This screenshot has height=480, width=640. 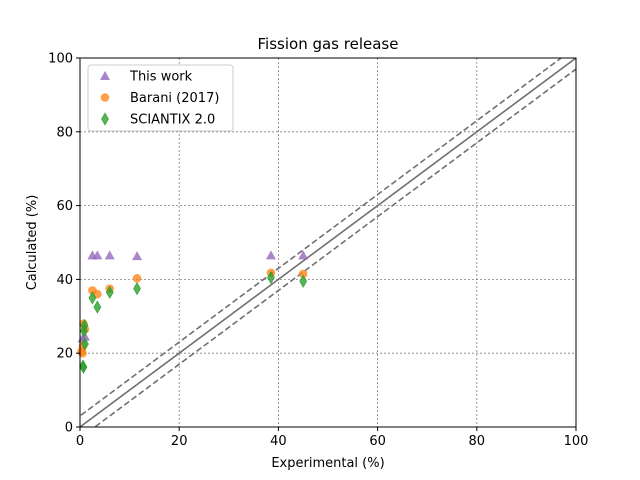 I want to click on y-tick-label: 80, so click(x=64, y=132).